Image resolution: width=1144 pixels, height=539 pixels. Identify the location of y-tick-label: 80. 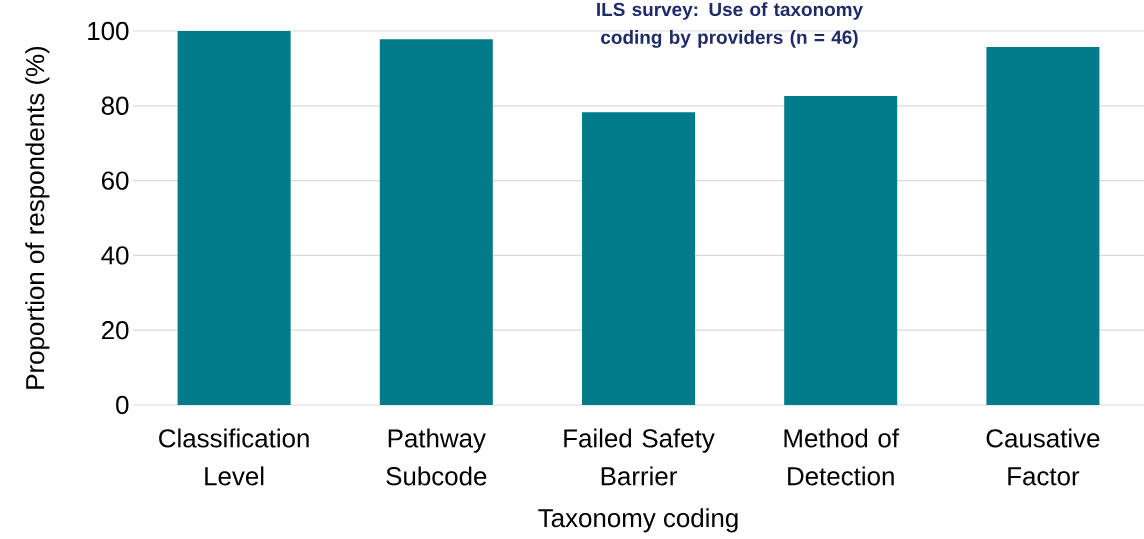
(115, 105).